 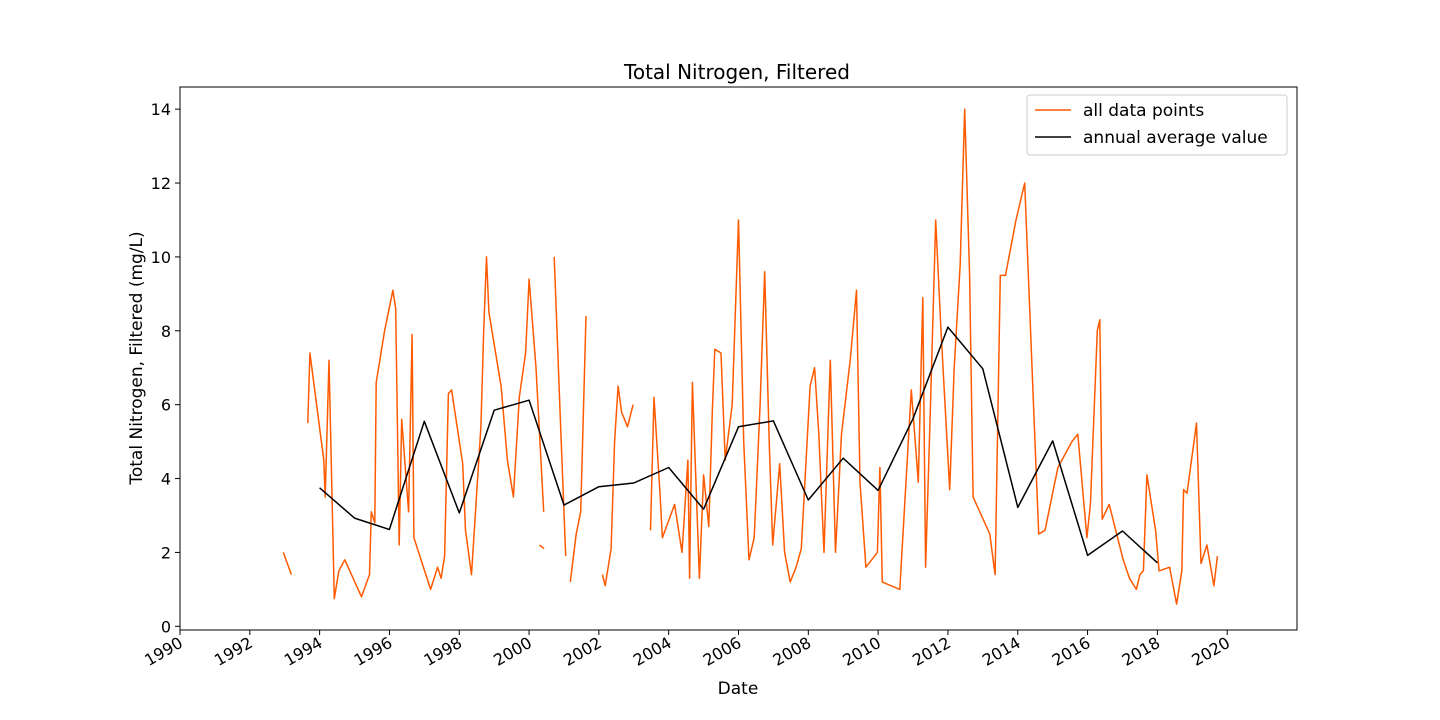 I want to click on legend-box, so click(x=1157, y=125).